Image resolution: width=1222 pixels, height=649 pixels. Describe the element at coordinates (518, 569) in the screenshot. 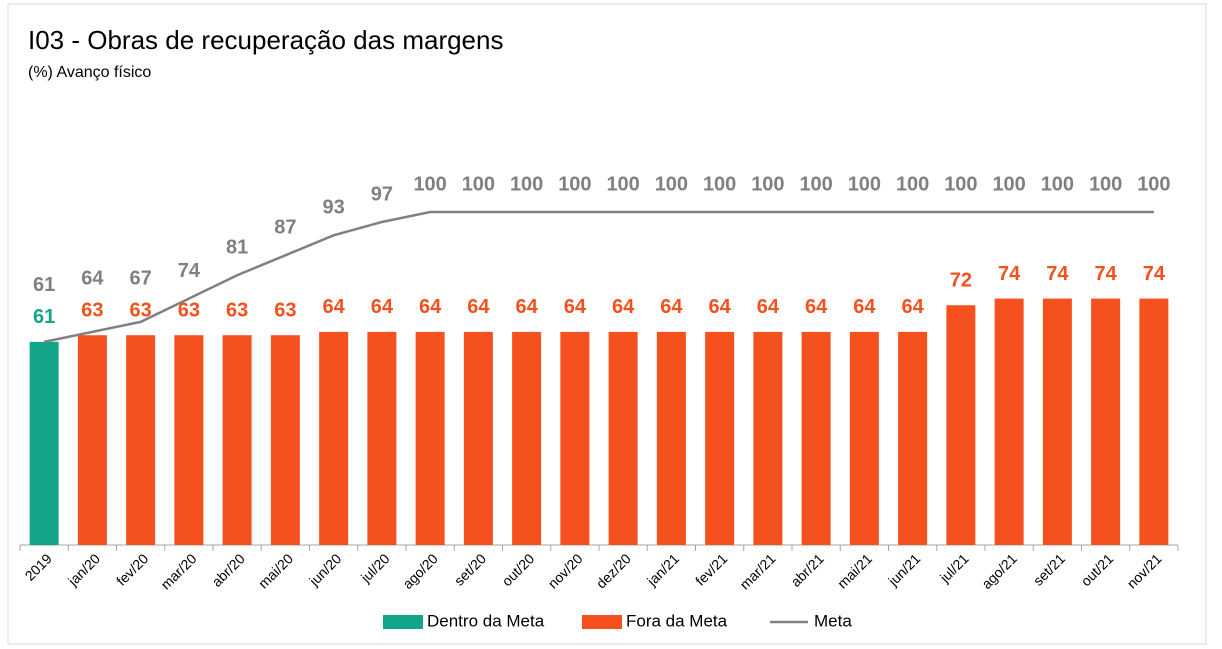

I see `x-tick-label: out/20` at that location.